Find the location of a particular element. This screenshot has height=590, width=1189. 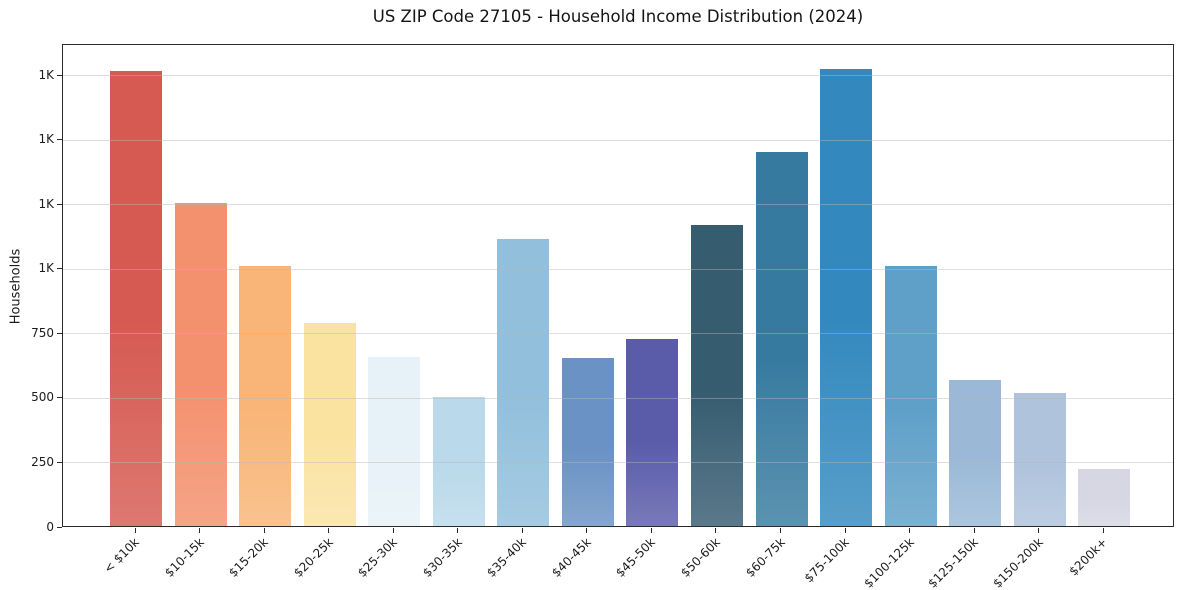

bar-10k is located at coordinates (136, 298).